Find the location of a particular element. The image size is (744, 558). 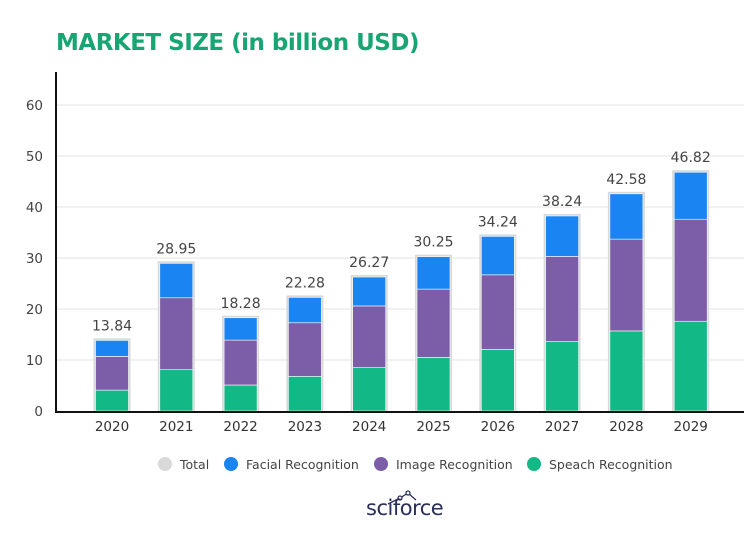

x-tick-label: 2028 is located at coordinates (626, 427).